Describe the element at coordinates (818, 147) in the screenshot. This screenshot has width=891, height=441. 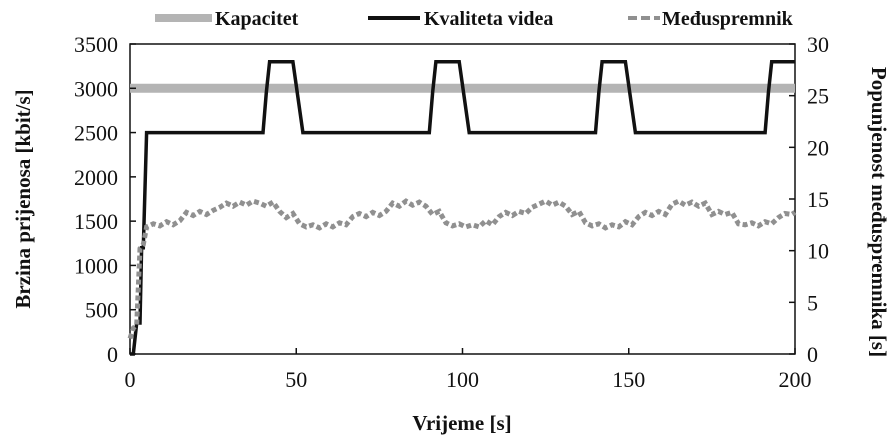
I see `y2-tick-label: 20` at that location.